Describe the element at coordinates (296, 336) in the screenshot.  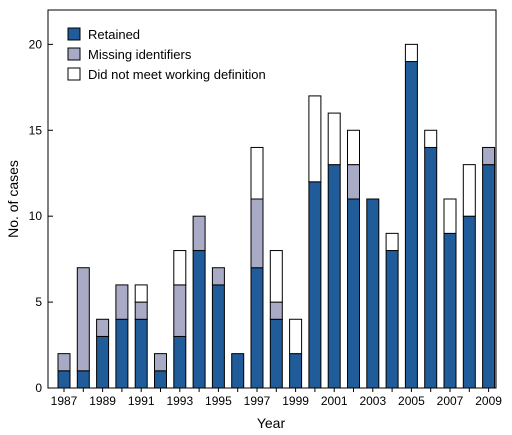
I see `bar-1999-did-not-meet-working-definition` at that location.